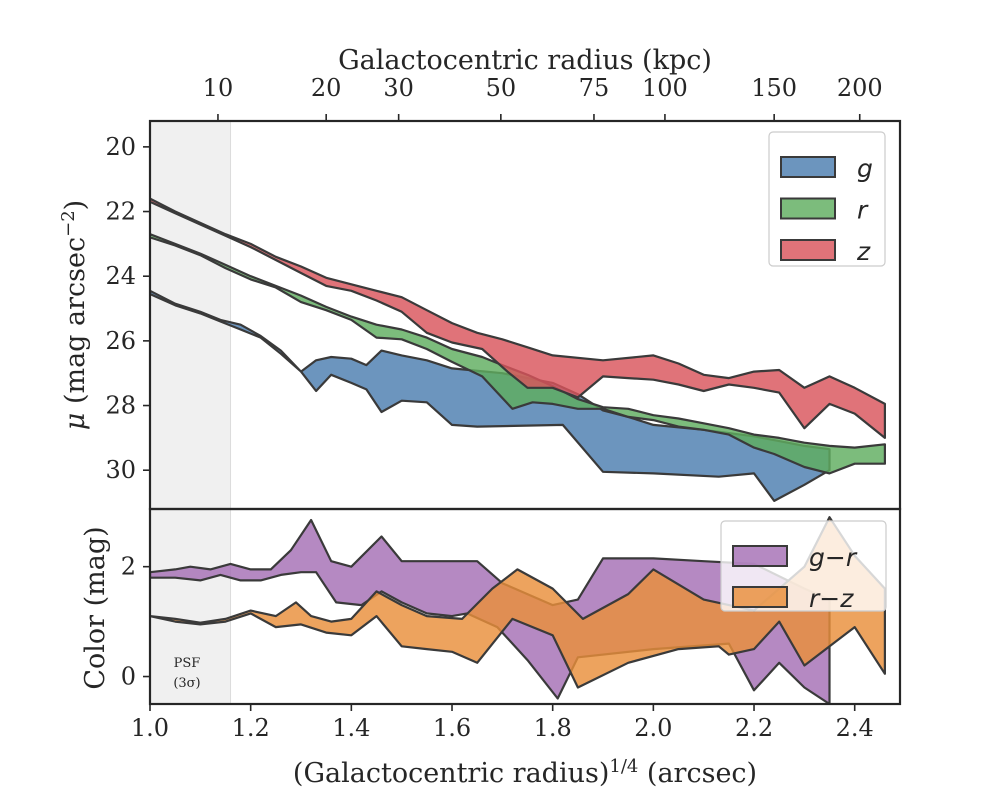  What do you see at coordinates (128, 677) in the screenshot?
I see `y-tick-label-bottom-0: 0` at bounding box center [128, 677].